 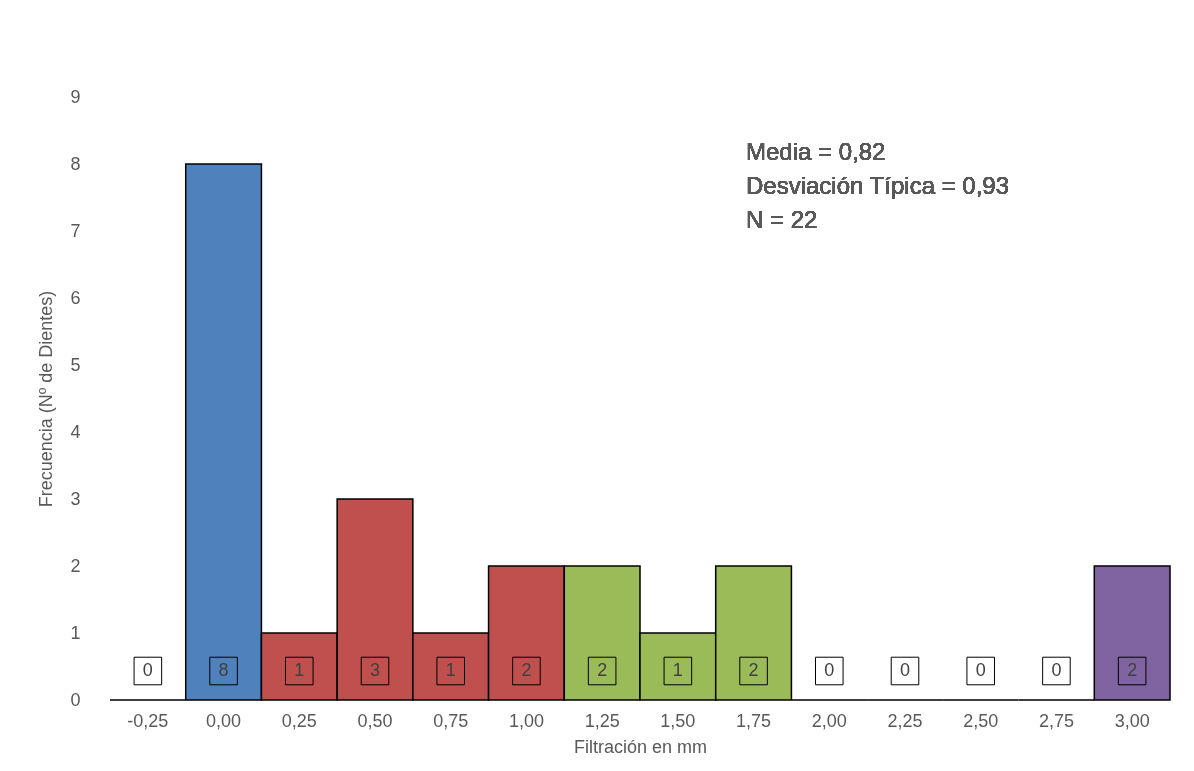 I want to click on annotation: Desviación Típica = 0,93, so click(x=878, y=185).